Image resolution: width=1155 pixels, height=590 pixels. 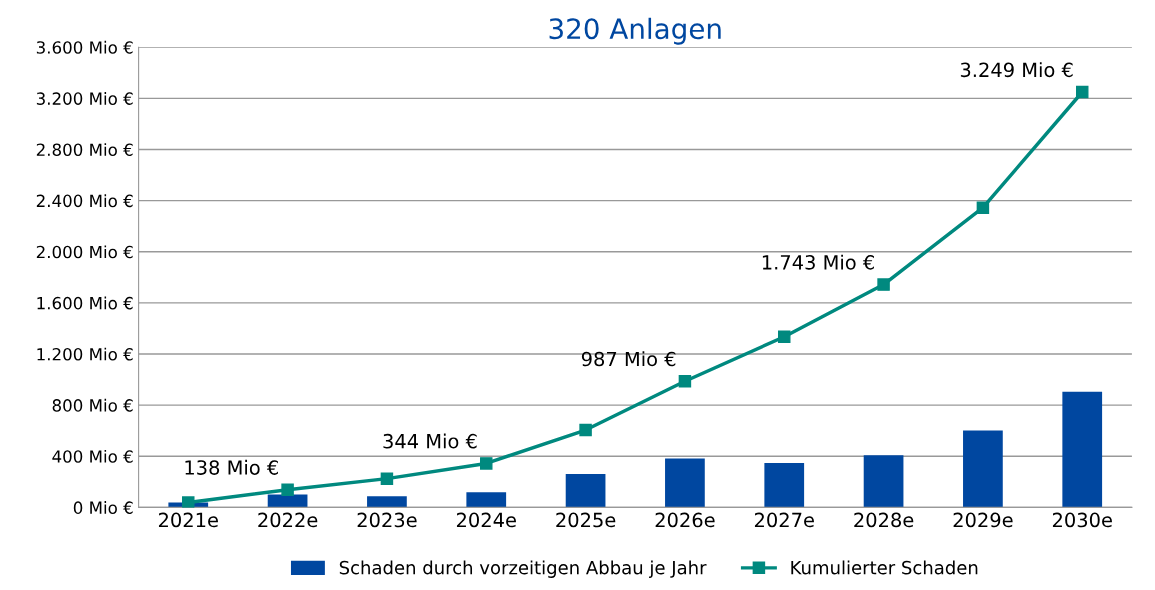 What do you see at coordinates (1016, 70) in the screenshot?
I see `data-label: 3.249 Mio €` at bounding box center [1016, 70].